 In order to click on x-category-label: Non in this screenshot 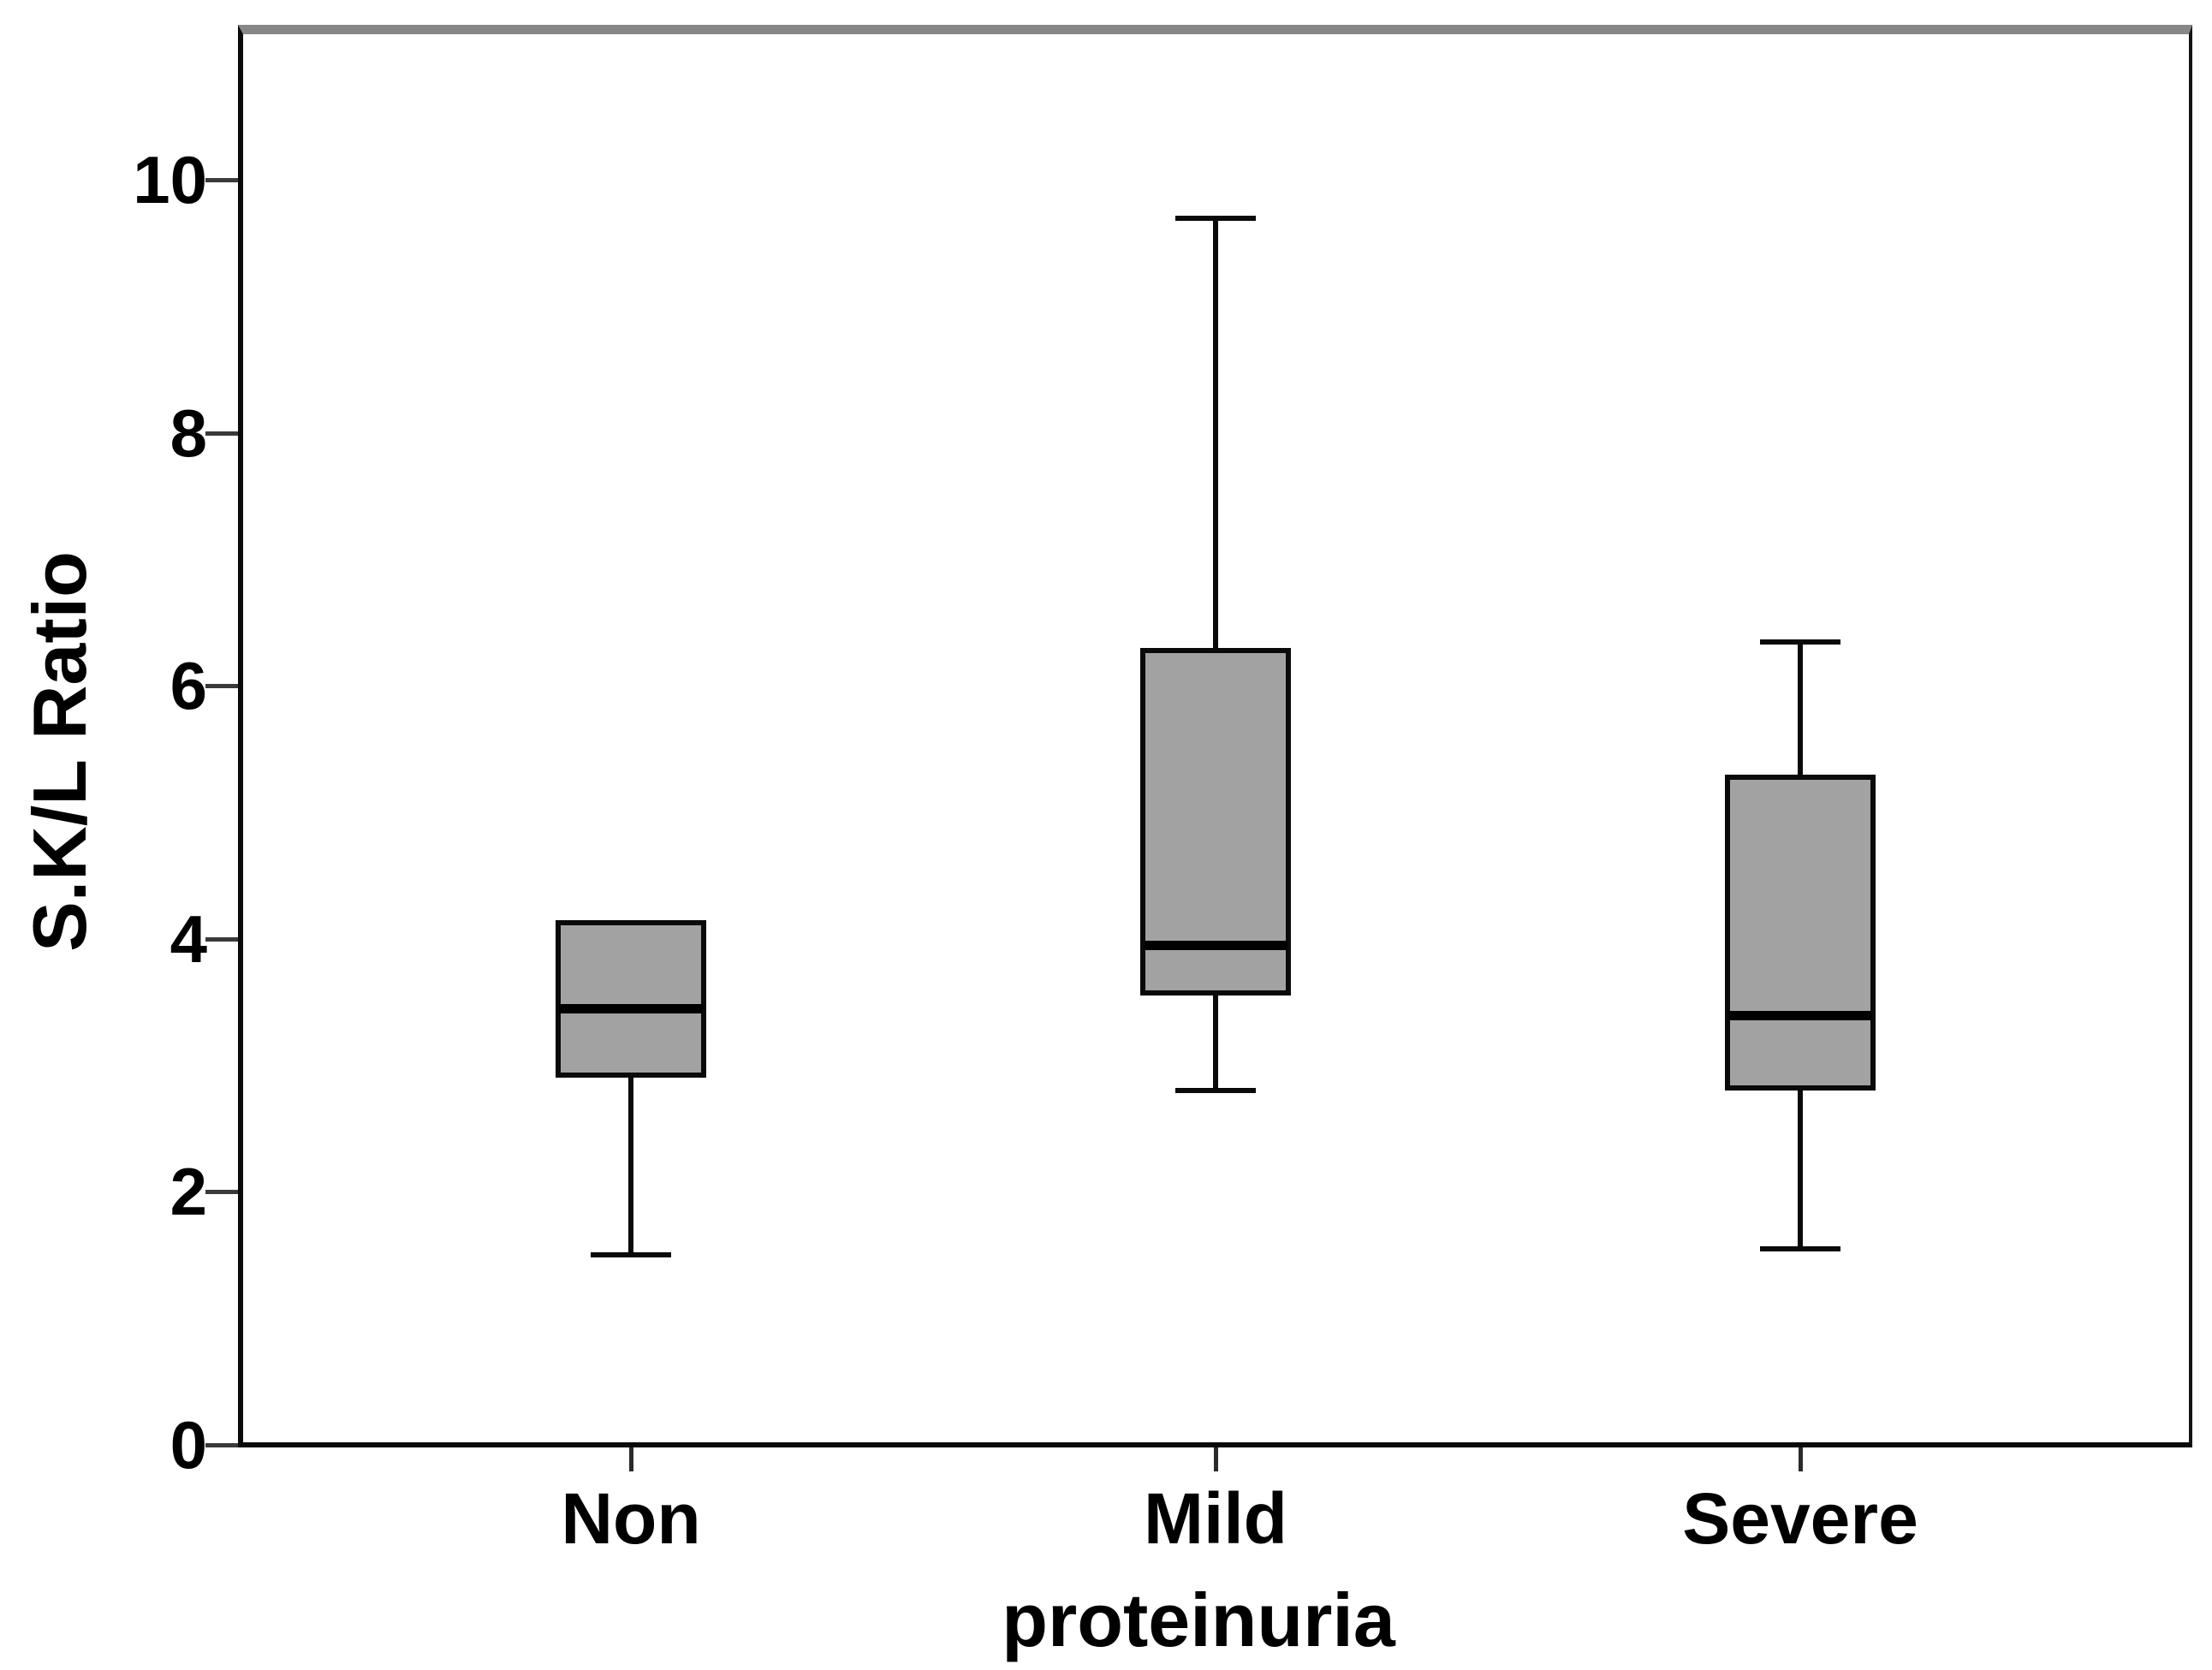, I will do `click(631, 1518)`.